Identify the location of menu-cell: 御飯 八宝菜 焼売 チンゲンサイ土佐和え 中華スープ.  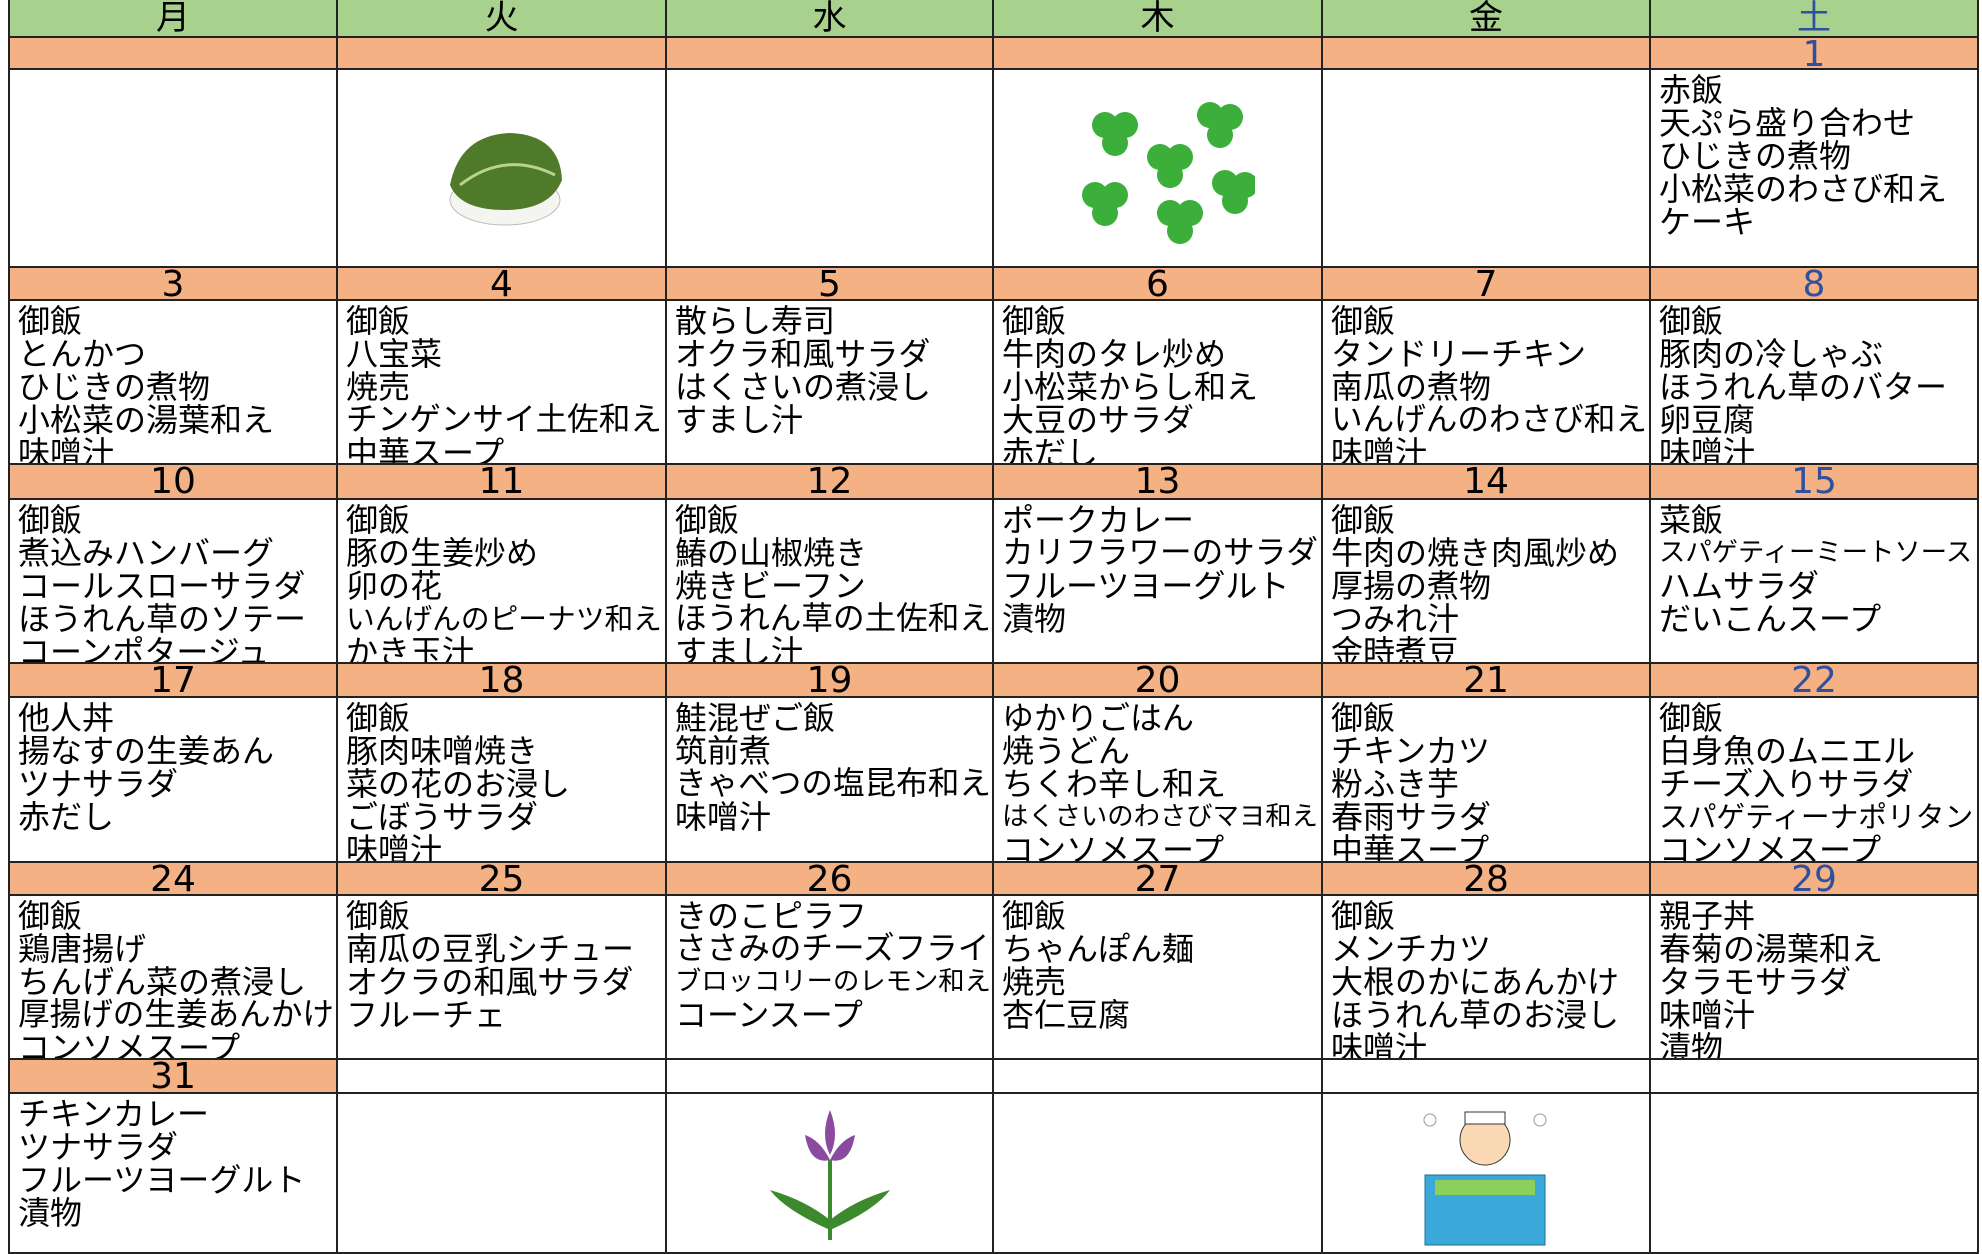
(502, 383).